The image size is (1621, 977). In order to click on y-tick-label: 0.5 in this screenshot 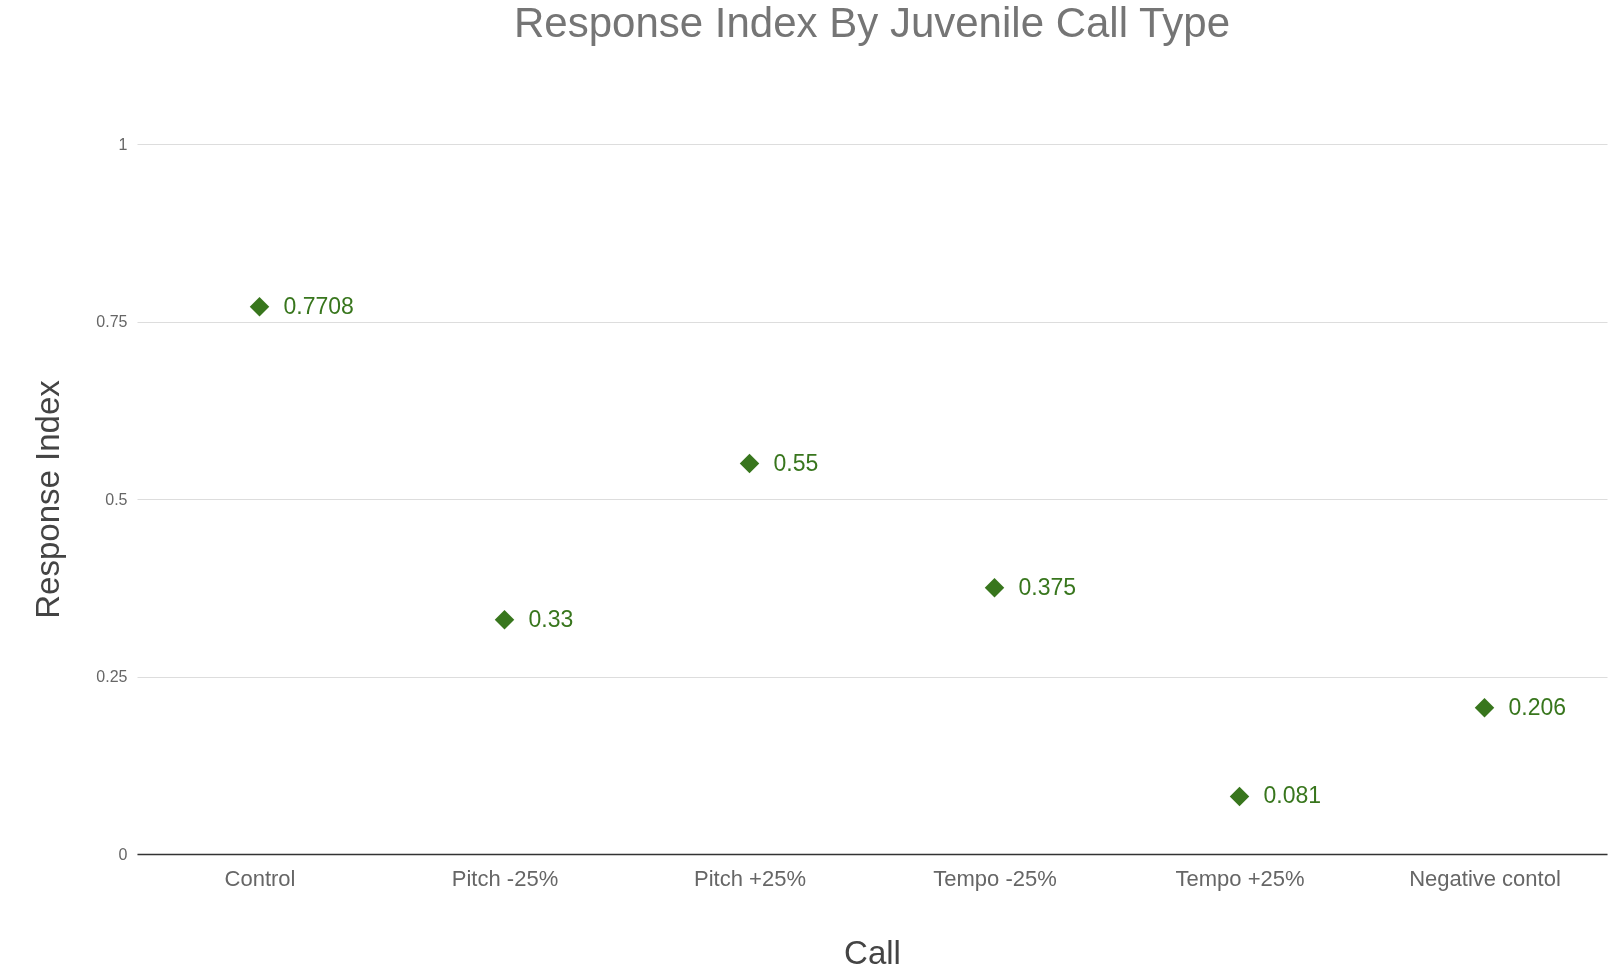, I will do `click(116, 499)`.